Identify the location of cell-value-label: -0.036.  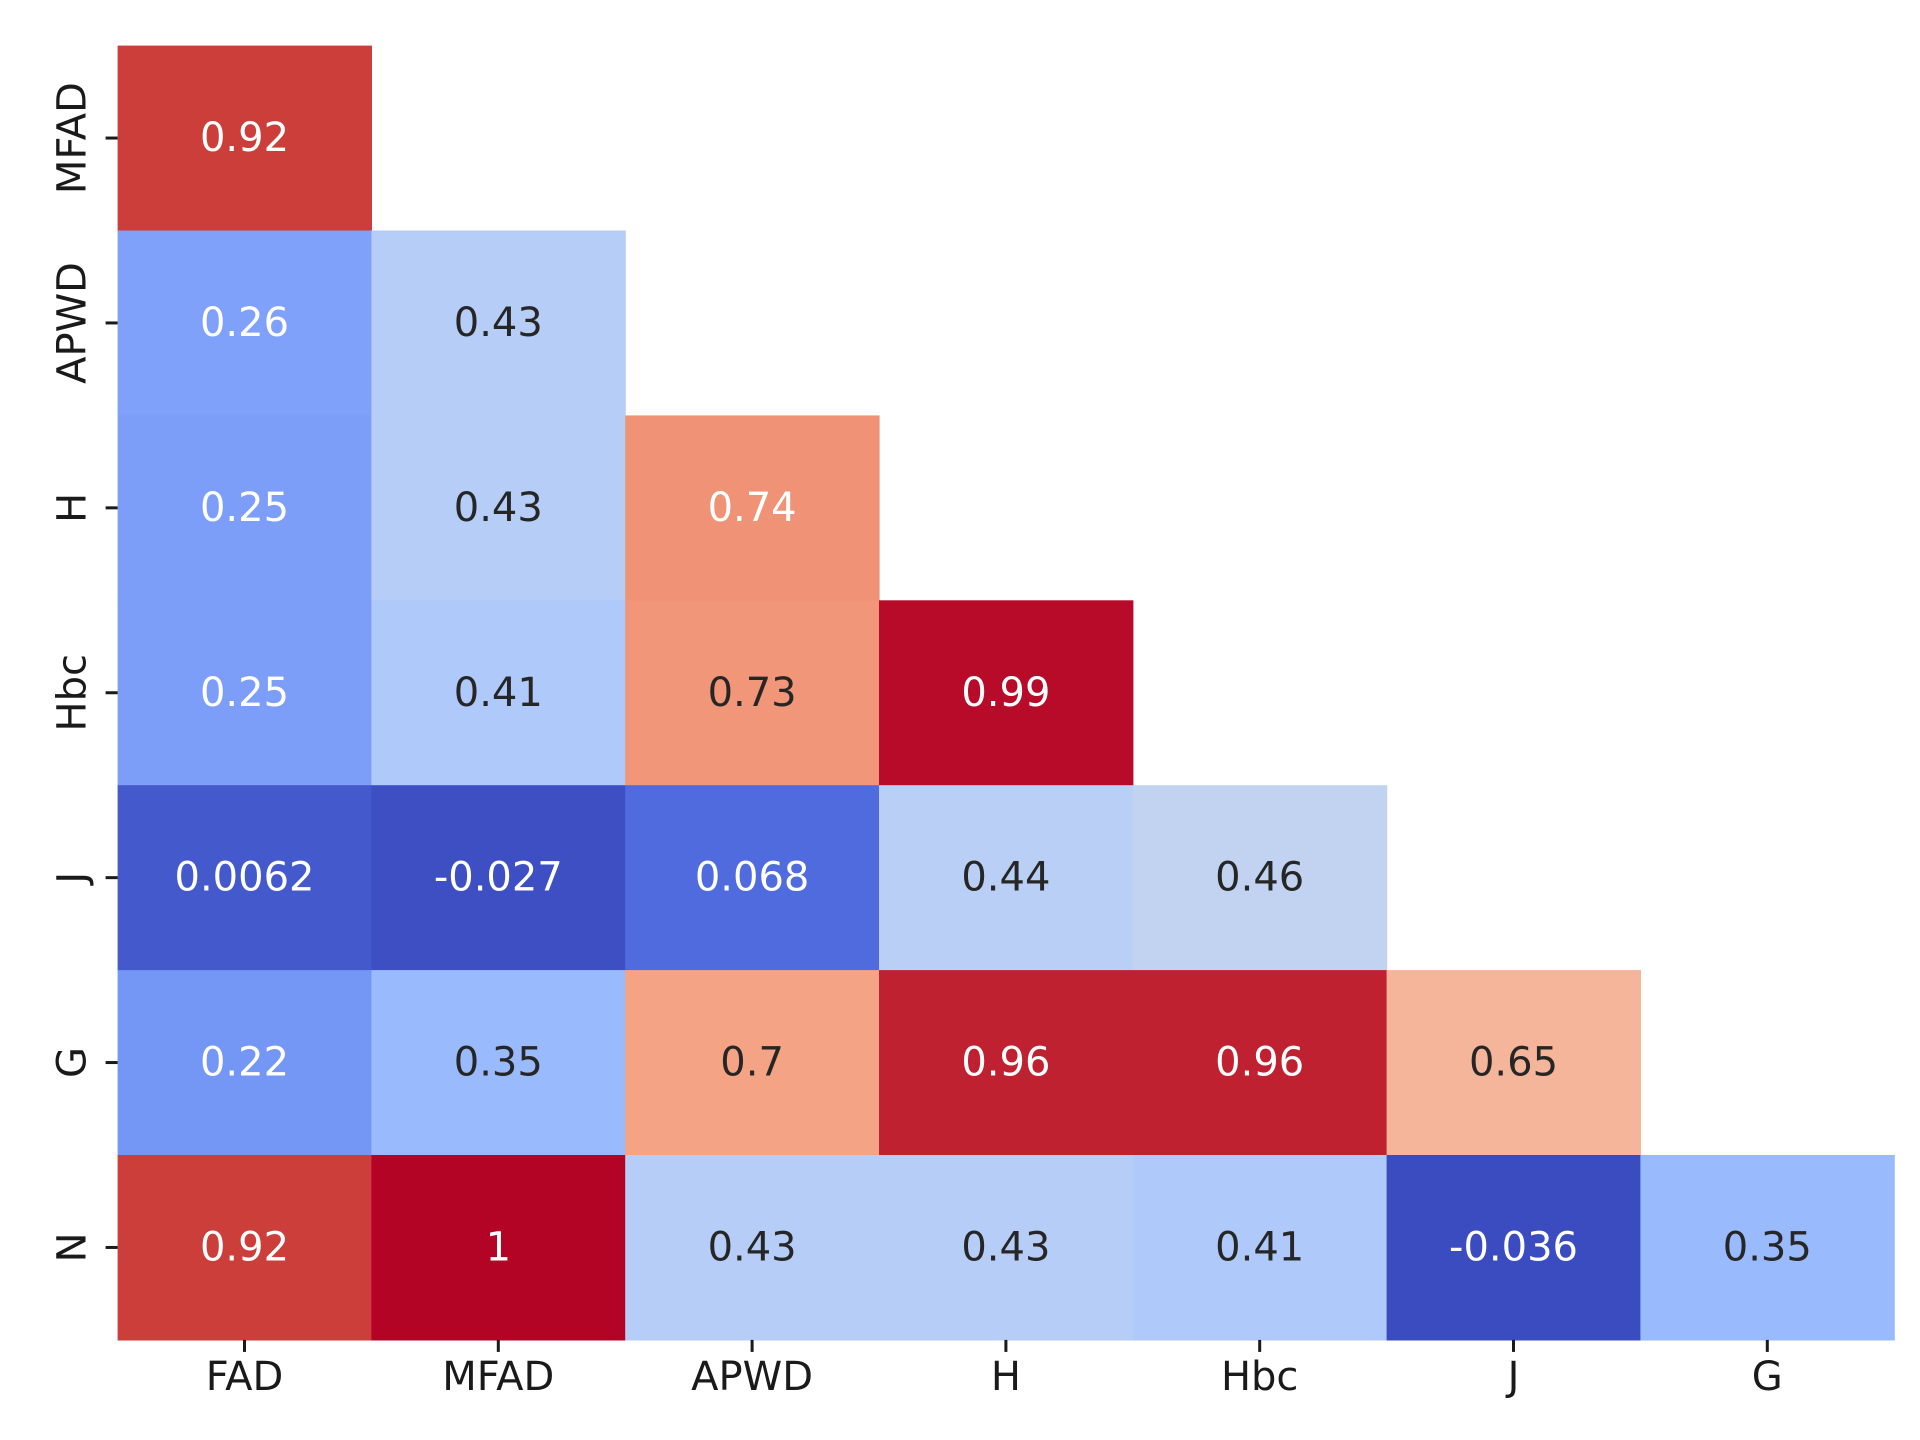
(1513, 1247).